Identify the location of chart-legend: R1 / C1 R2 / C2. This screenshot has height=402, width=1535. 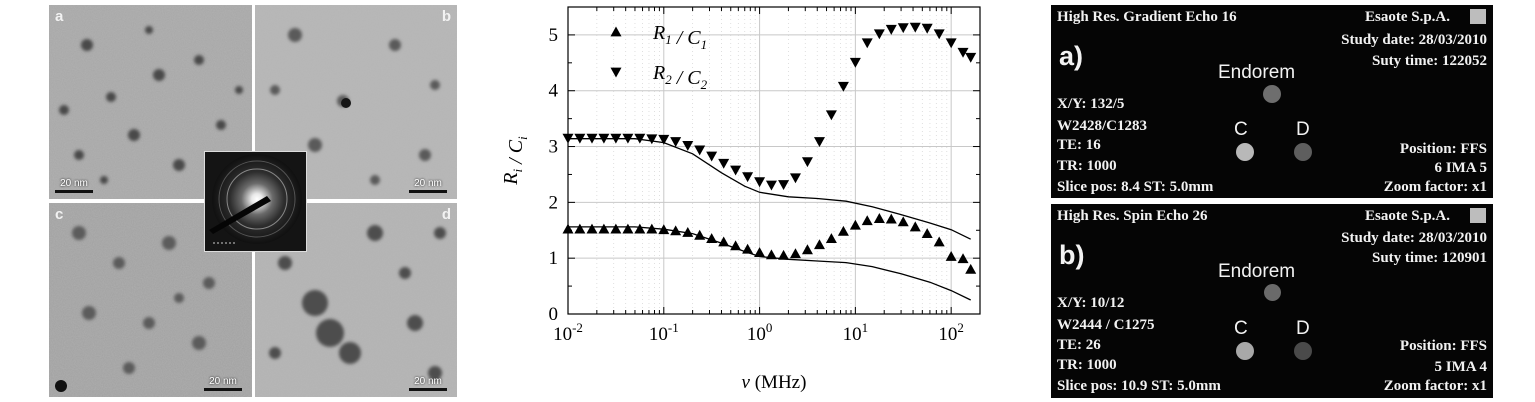
(659, 57).